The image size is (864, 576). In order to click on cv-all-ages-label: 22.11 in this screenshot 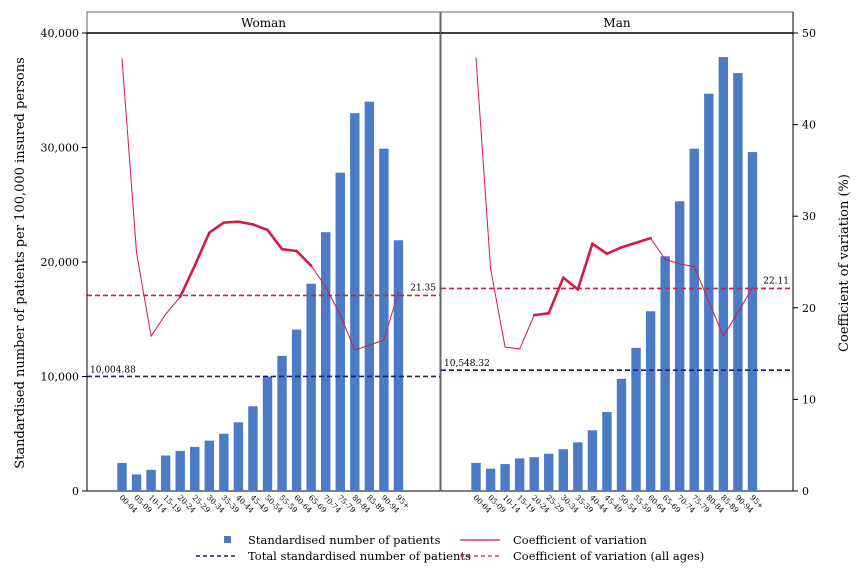, I will do `click(776, 281)`.